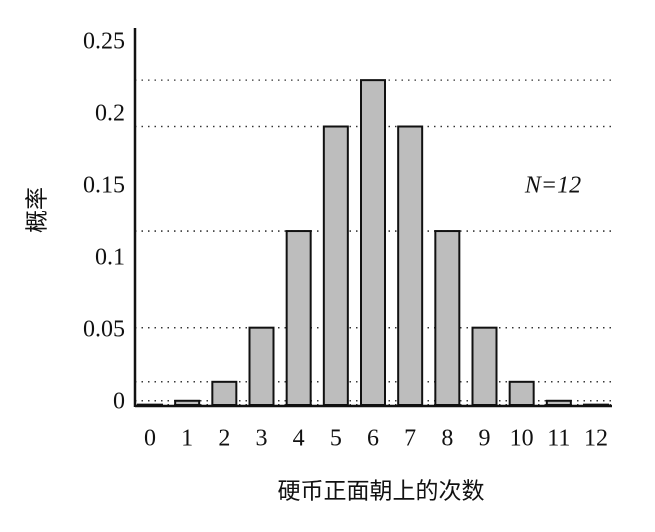 The width and height of the screenshot is (655, 532). Describe the element at coordinates (104, 330) in the screenshot. I see `y-tick-label: 0.05` at that location.